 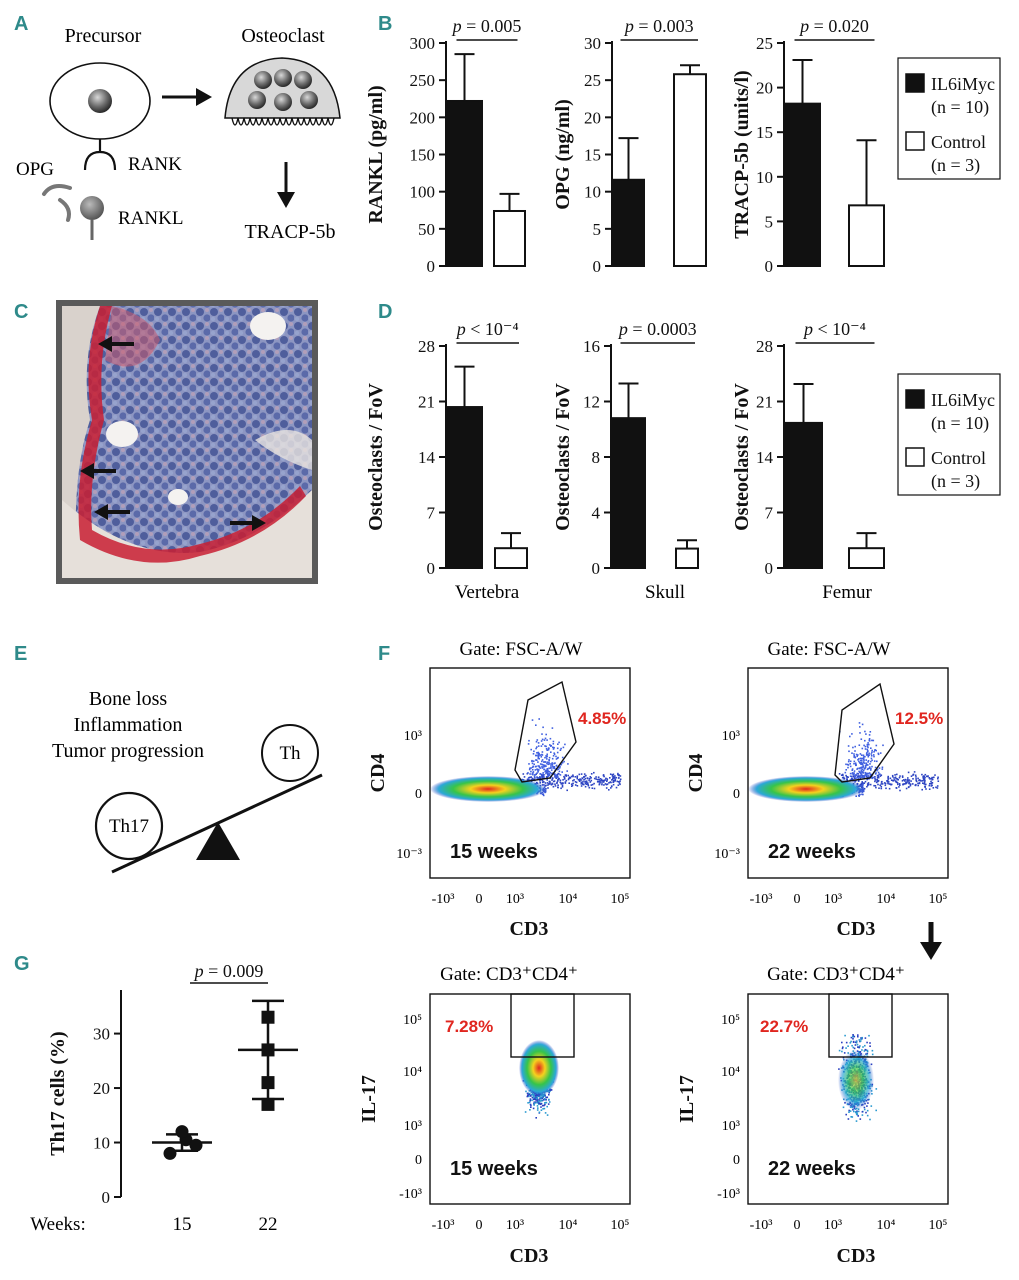 I want to click on y-tick-label: 200, so click(x=423, y=117).